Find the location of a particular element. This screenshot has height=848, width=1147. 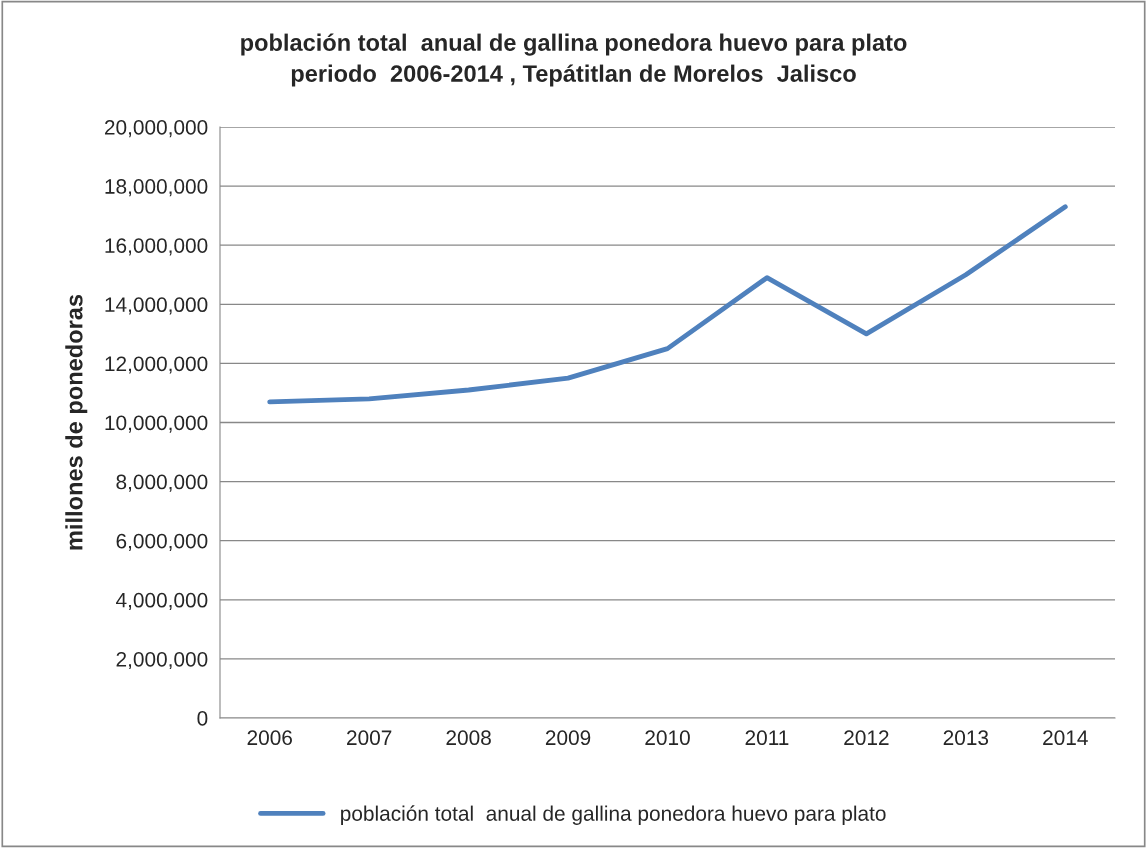

y-axis-title: millones de ponedoras is located at coordinates (76, 422).